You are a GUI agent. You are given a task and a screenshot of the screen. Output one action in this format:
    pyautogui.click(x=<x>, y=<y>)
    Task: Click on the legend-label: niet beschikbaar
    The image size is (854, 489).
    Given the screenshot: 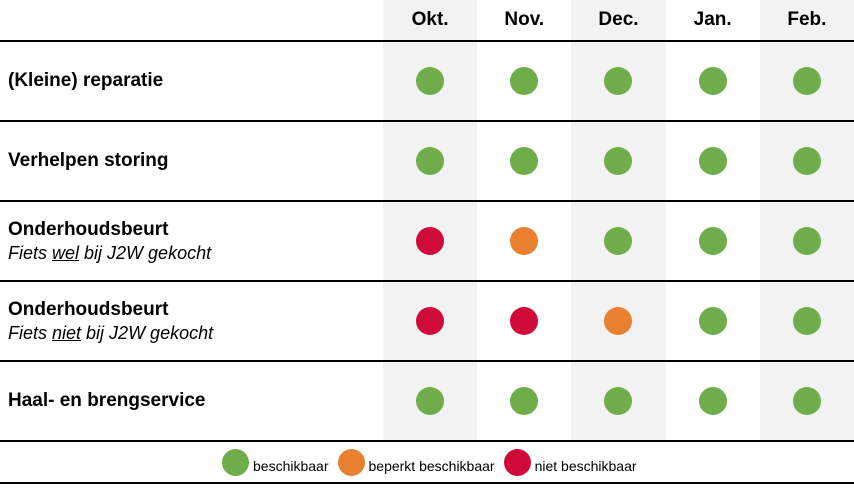 What is the action you would take?
    pyautogui.click(x=585, y=466)
    